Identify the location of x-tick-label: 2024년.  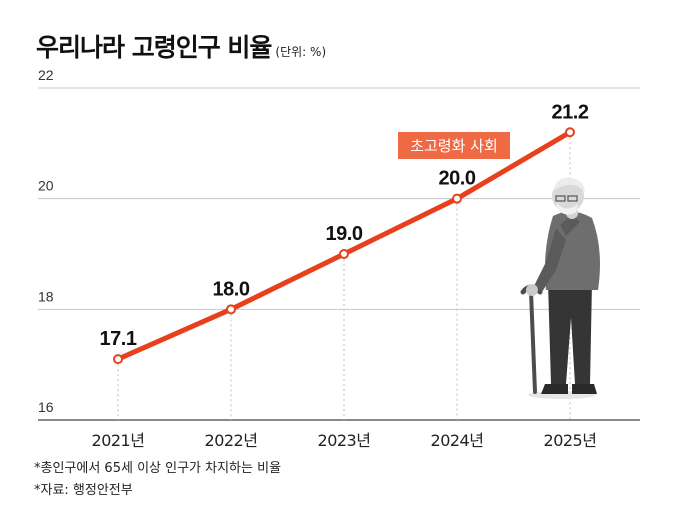
(457, 440).